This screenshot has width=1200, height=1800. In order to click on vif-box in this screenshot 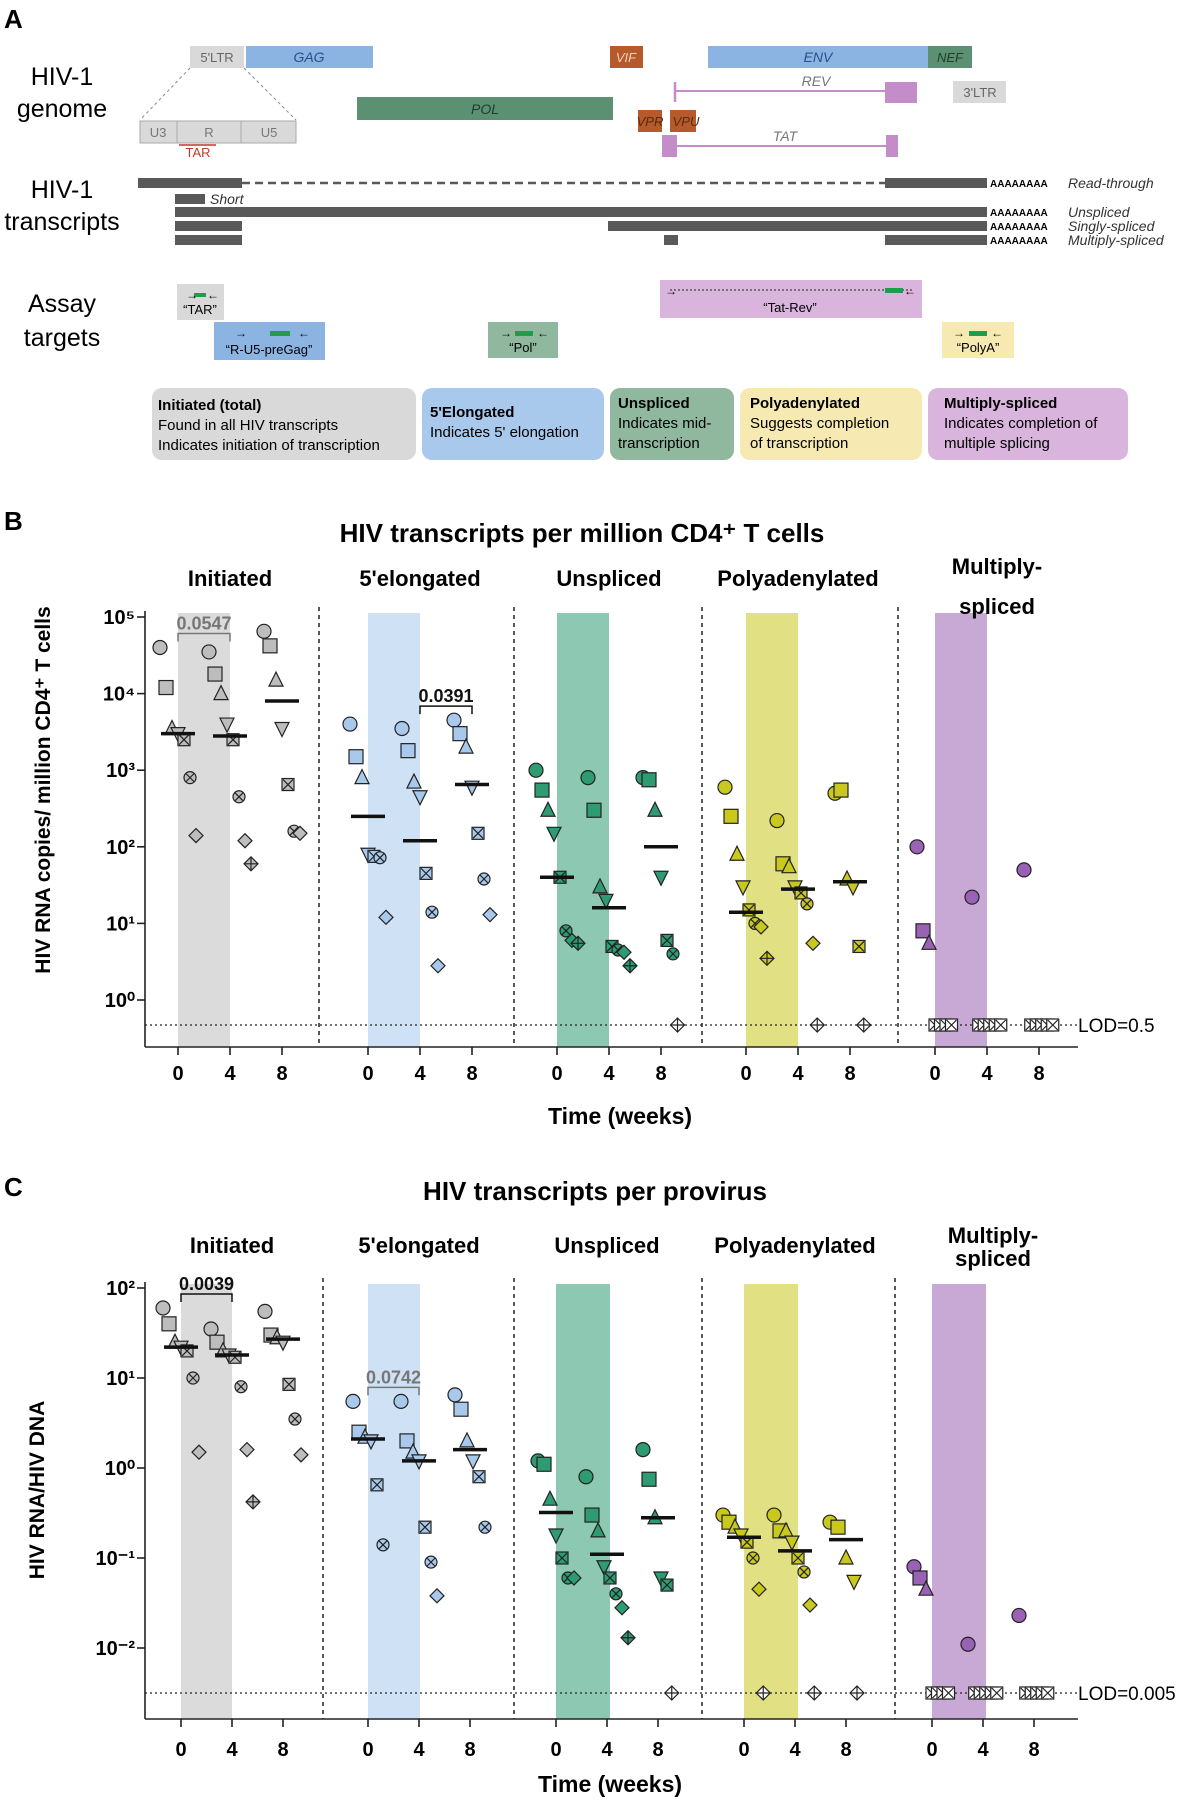, I will do `click(626, 57)`.